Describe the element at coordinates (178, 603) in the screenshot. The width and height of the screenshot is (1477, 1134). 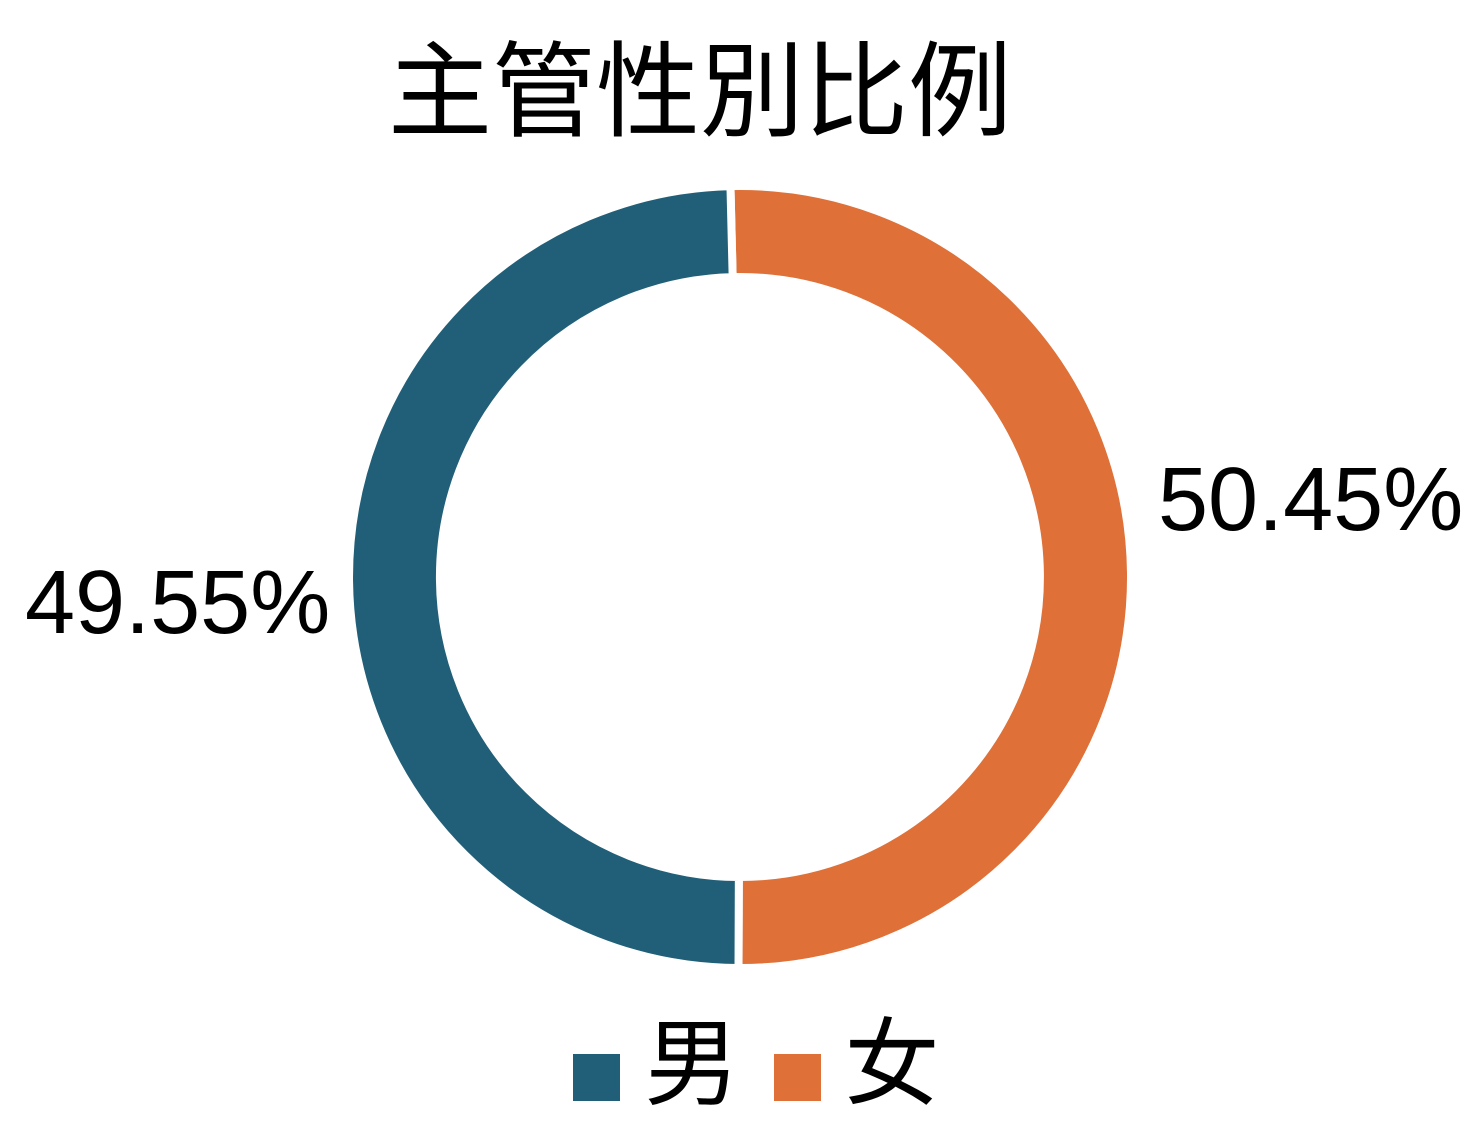
I see `data-label-male: 49.55%` at that location.